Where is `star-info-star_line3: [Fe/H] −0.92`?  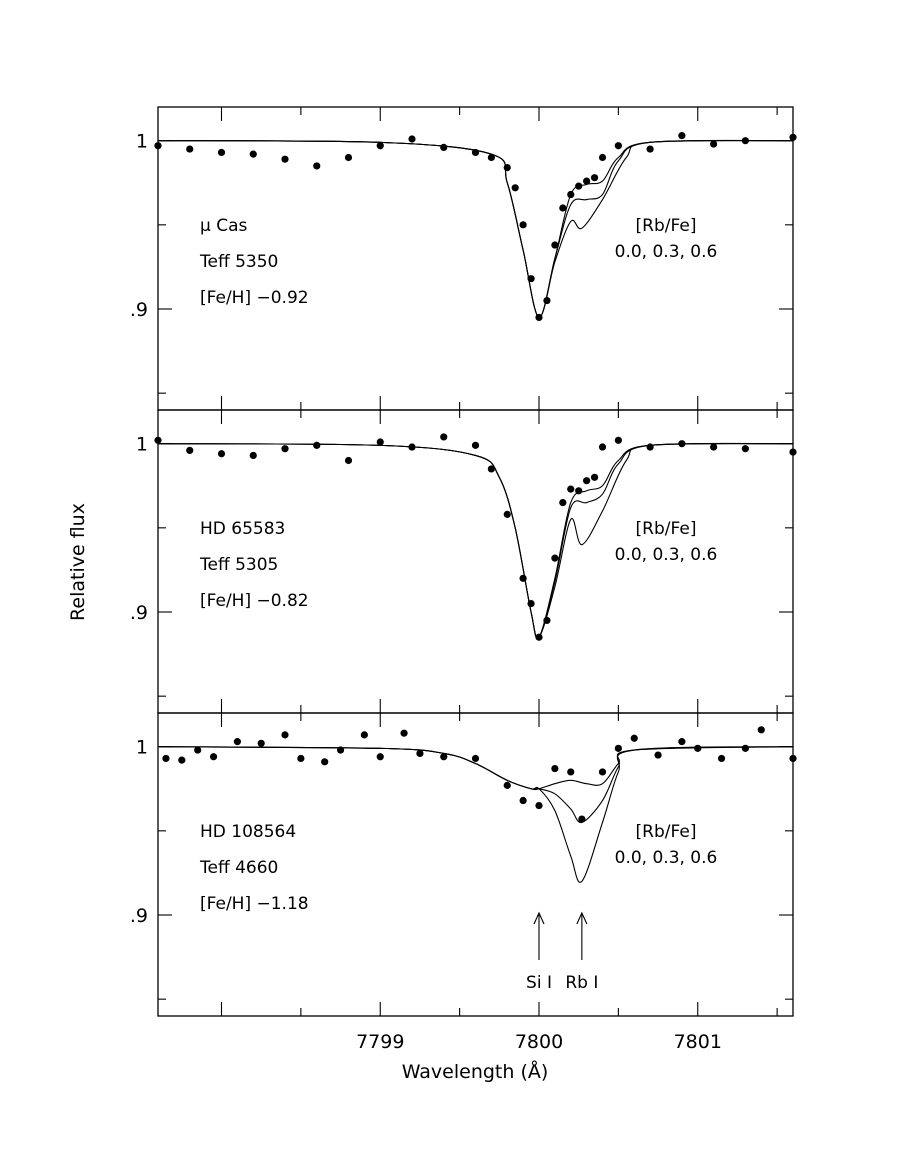 star-info-star_line3: [Fe/H] −0.92 is located at coordinates (254, 298).